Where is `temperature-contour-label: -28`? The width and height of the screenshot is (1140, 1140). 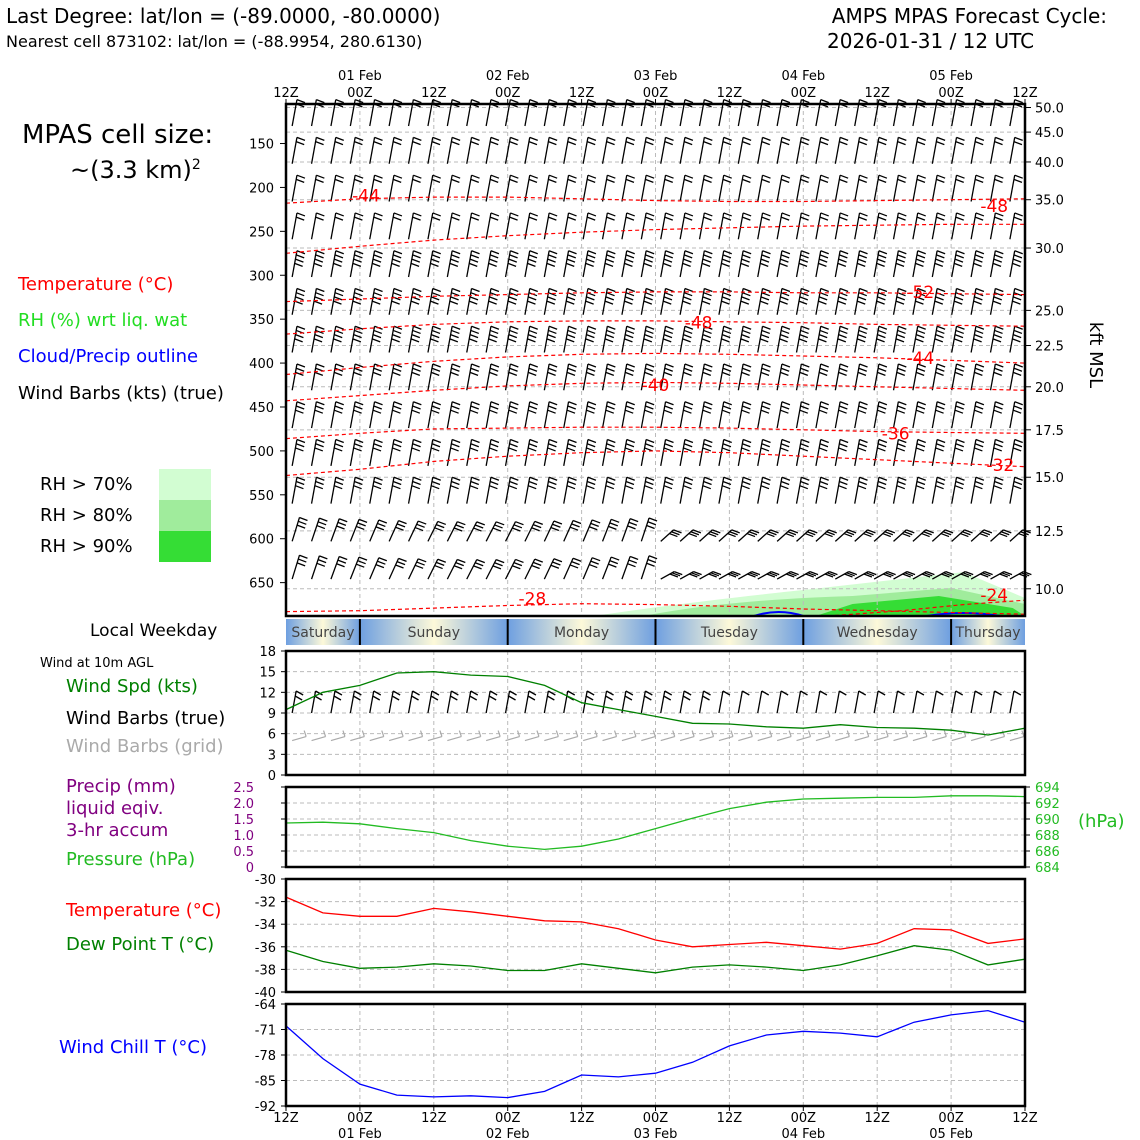 temperature-contour-label: -28 is located at coordinates (532, 599).